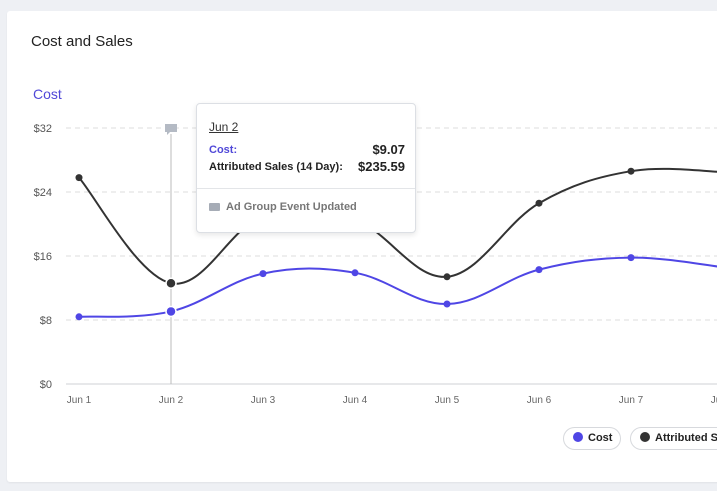  What do you see at coordinates (355, 400) in the screenshot?
I see `x-tick-label: Jun 4` at bounding box center [355, 400].